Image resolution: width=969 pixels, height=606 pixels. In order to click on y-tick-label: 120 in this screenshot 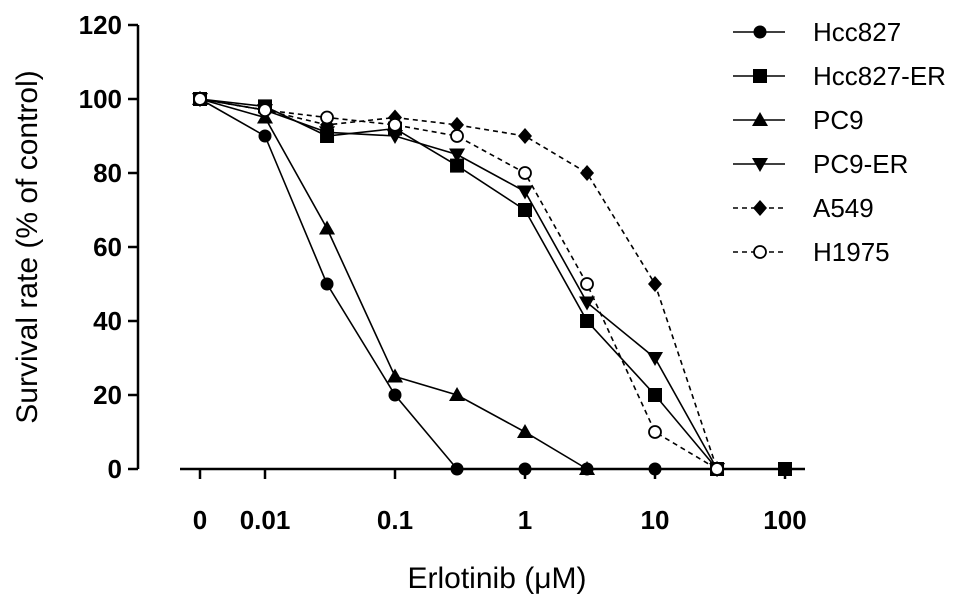, I will do `click(100, 25)`.